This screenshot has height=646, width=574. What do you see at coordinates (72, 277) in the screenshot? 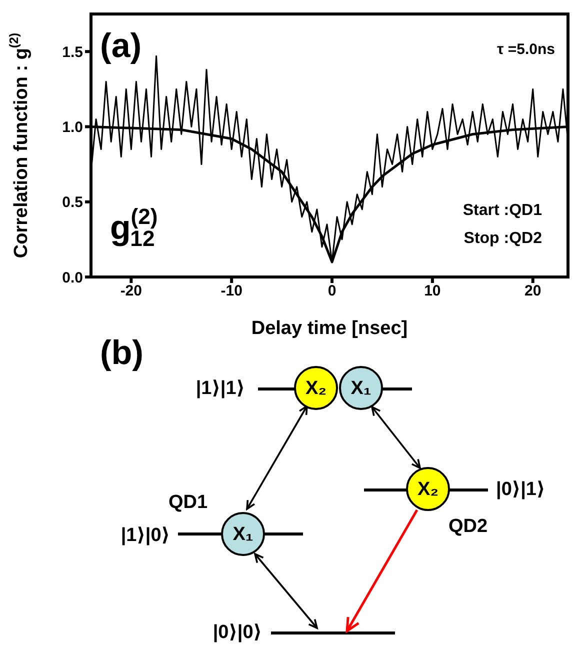
I see `y-tick-label: 0.0` at bounding box center [72, 277].